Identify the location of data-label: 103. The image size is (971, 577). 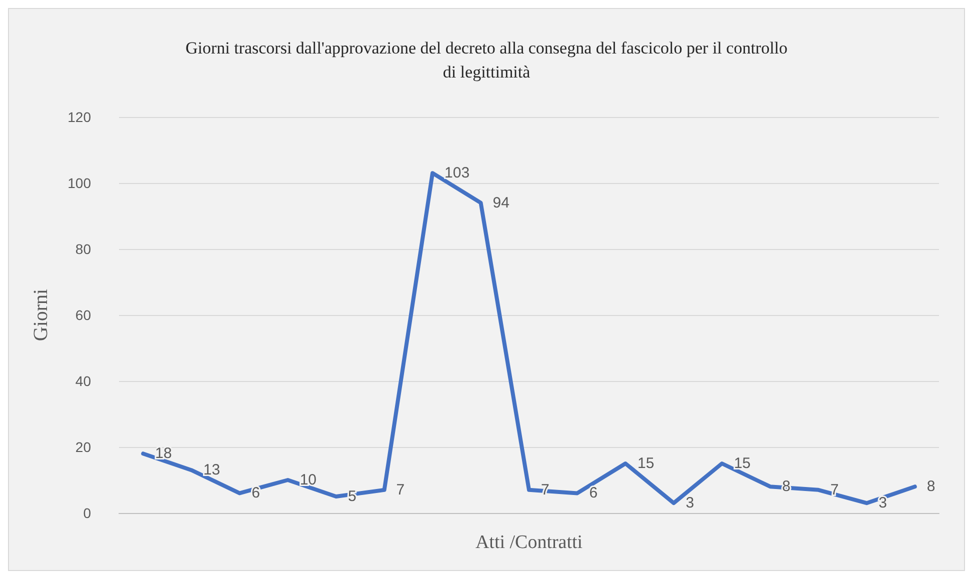
(457, 173).